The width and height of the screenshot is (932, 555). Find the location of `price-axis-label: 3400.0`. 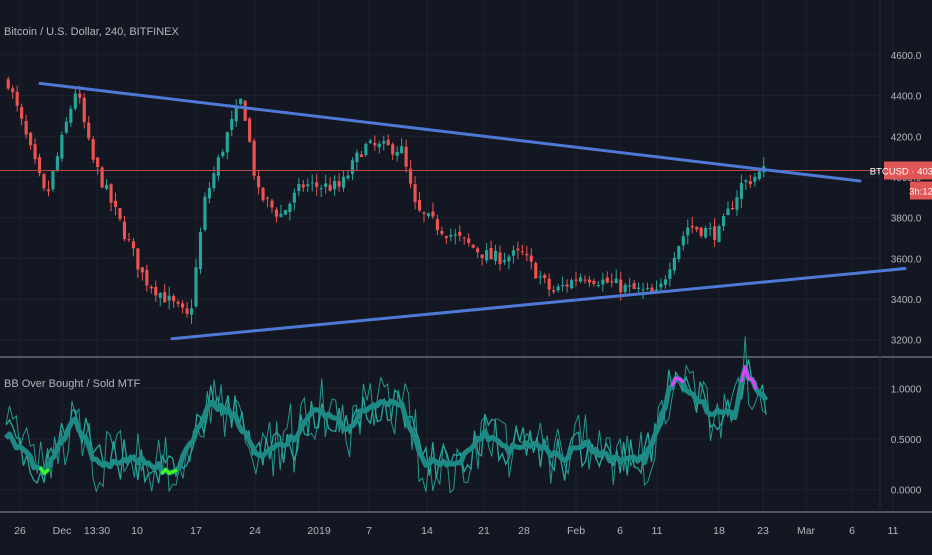

price-axis-label: 3400.0 is located at coordinates (906, 300).